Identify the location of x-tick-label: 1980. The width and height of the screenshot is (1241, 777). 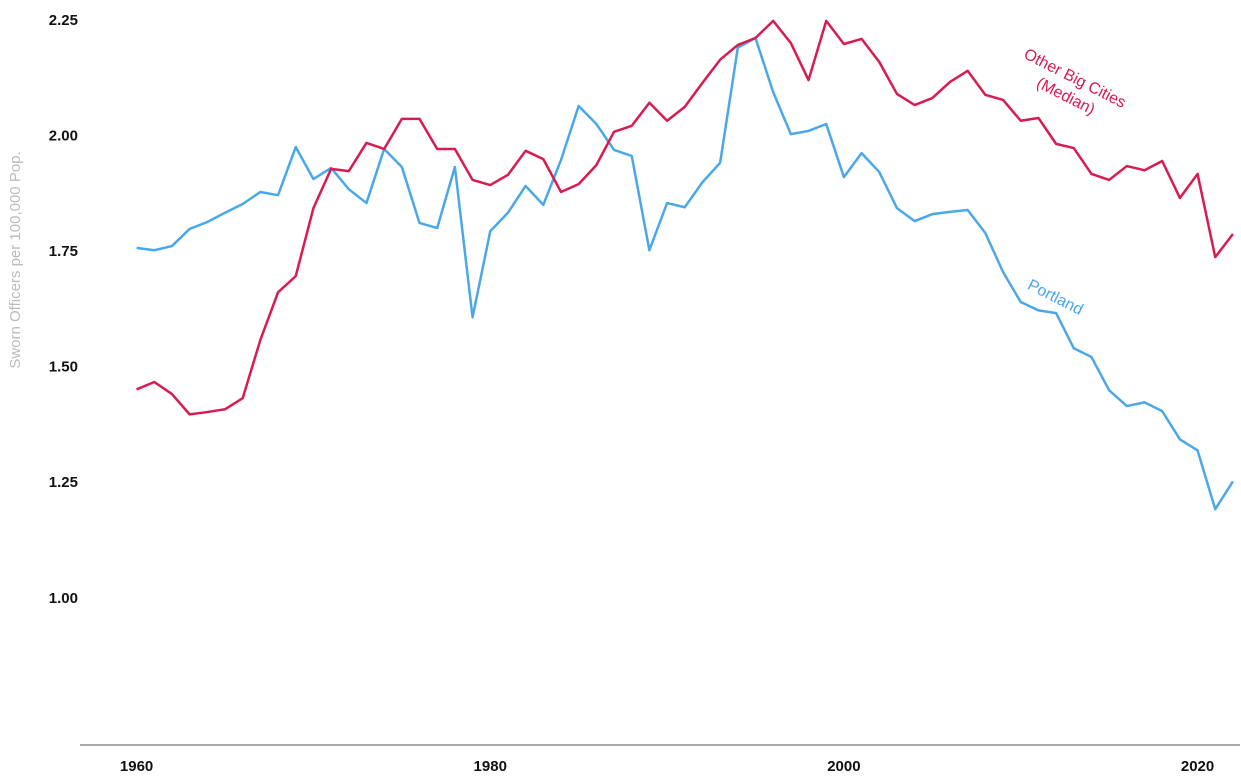
(490, 766).